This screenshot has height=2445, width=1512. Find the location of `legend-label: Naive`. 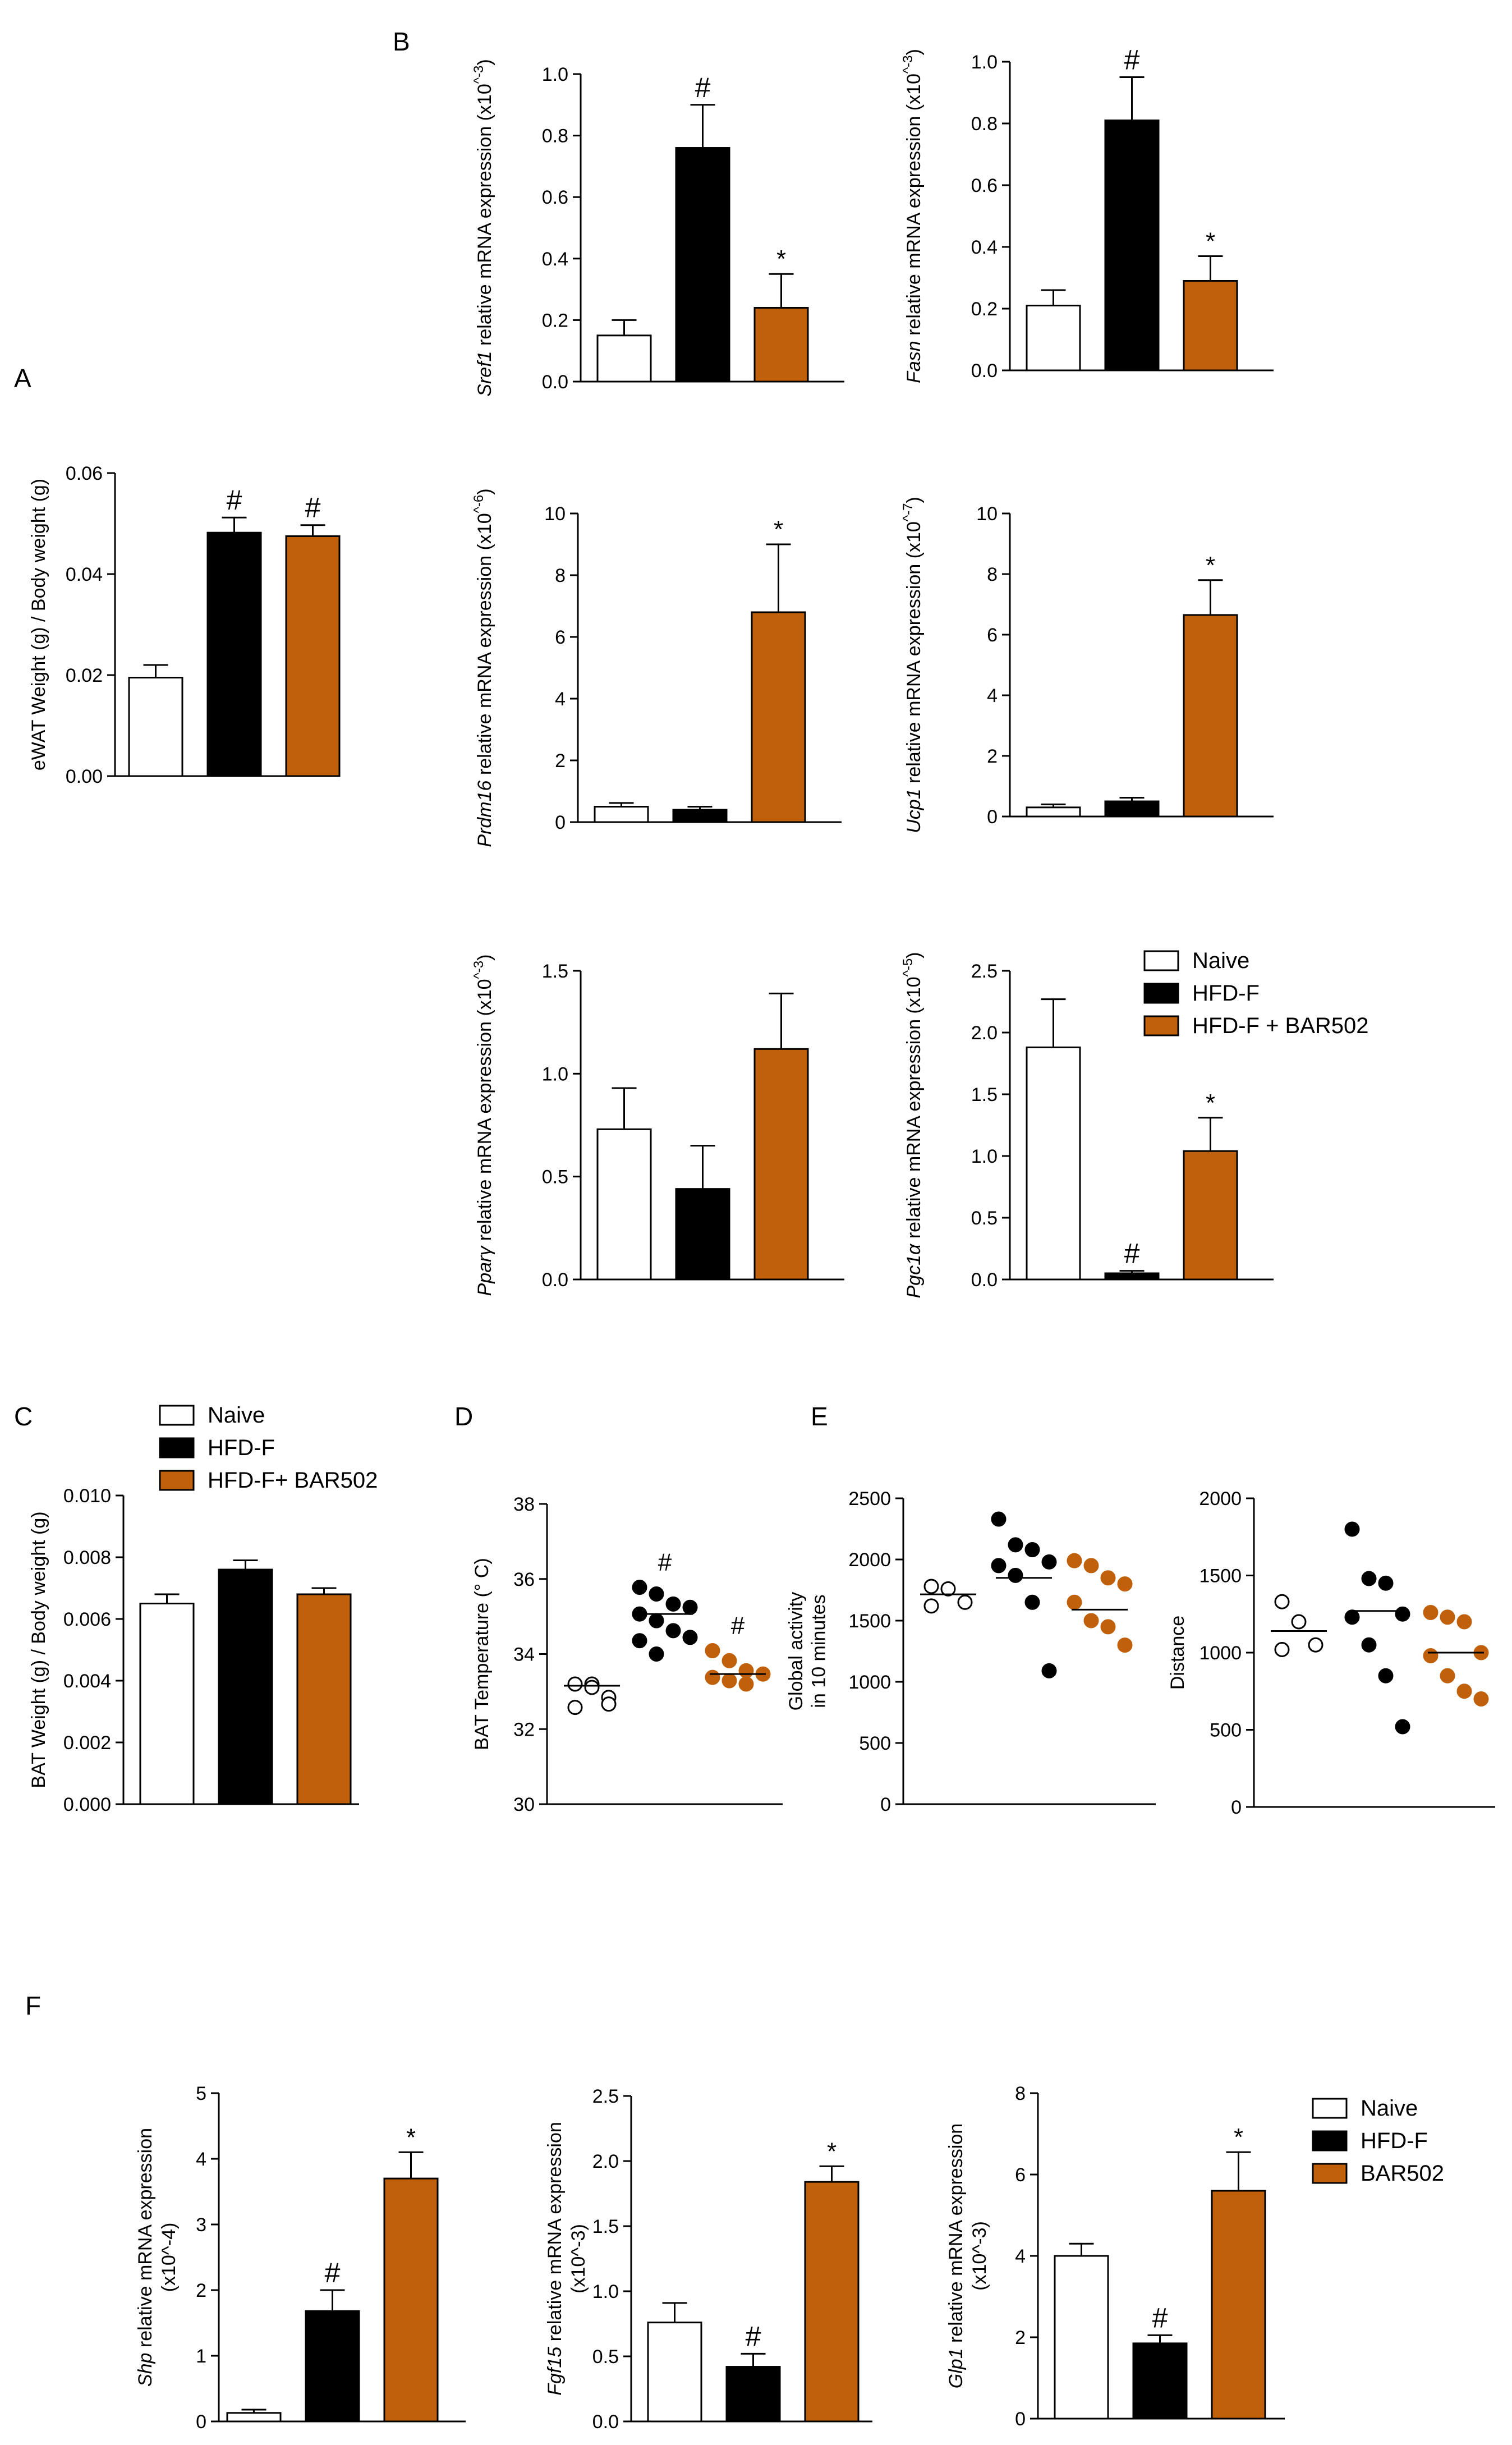

legend-label: Naive is located at coordinates (236, 1415).